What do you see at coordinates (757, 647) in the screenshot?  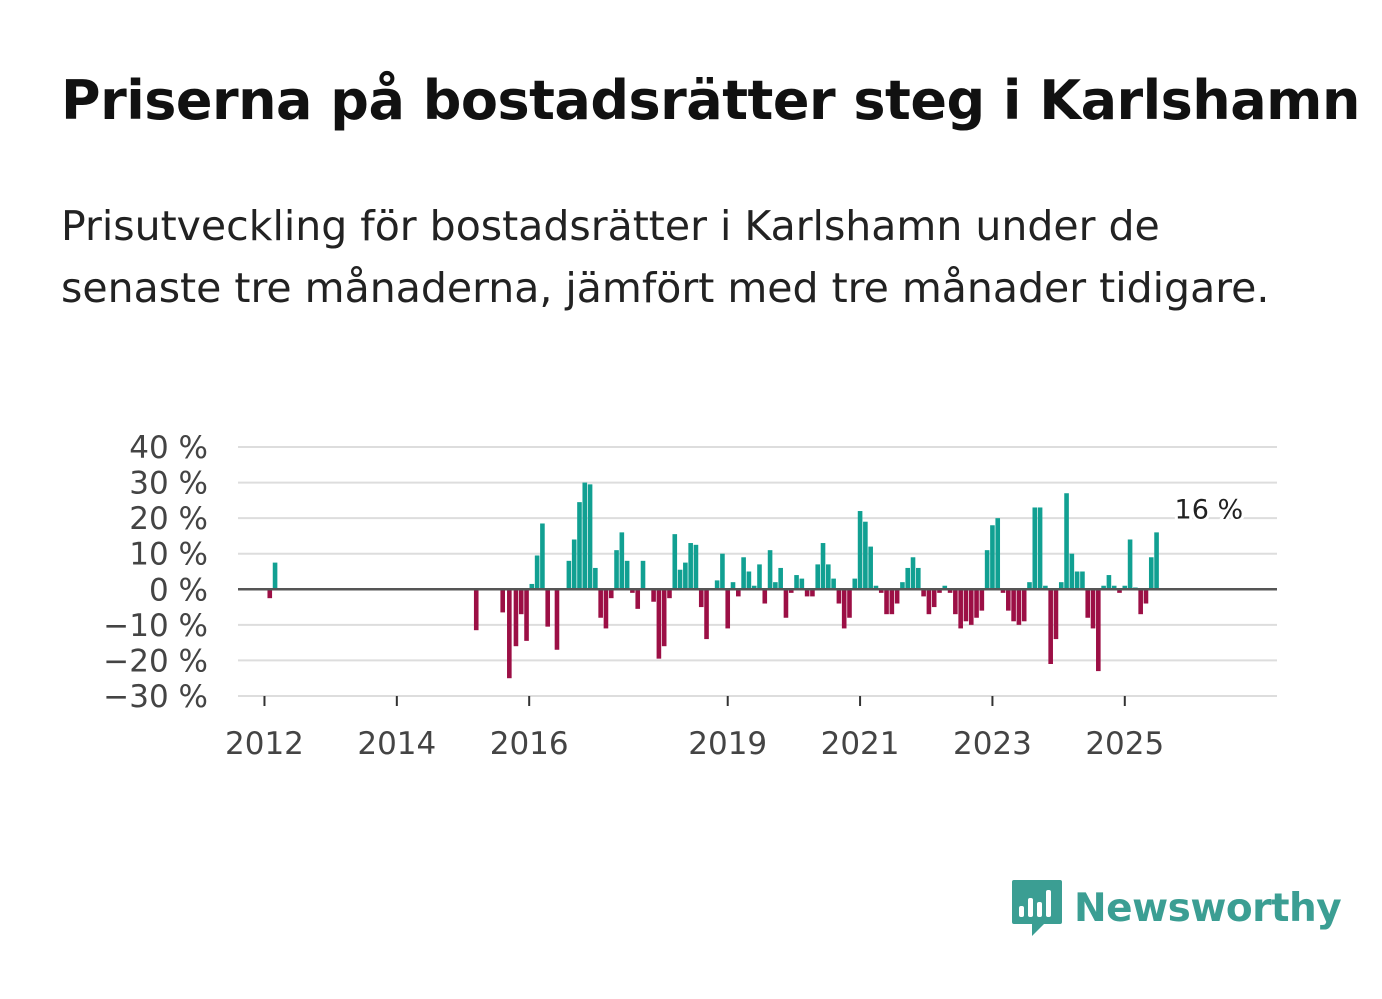 I see `axes` at bounding box center [757, 647].